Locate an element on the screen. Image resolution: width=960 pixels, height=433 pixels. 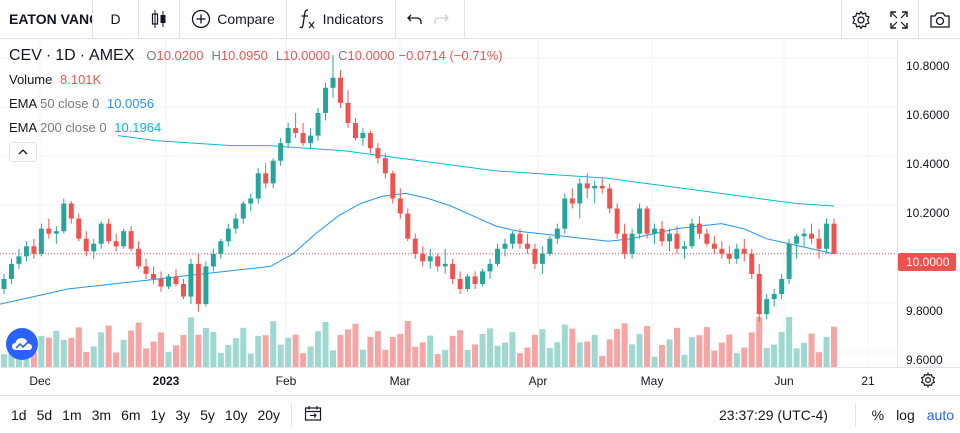
high-value: 10.0950 is located at coordinates (244, 55).